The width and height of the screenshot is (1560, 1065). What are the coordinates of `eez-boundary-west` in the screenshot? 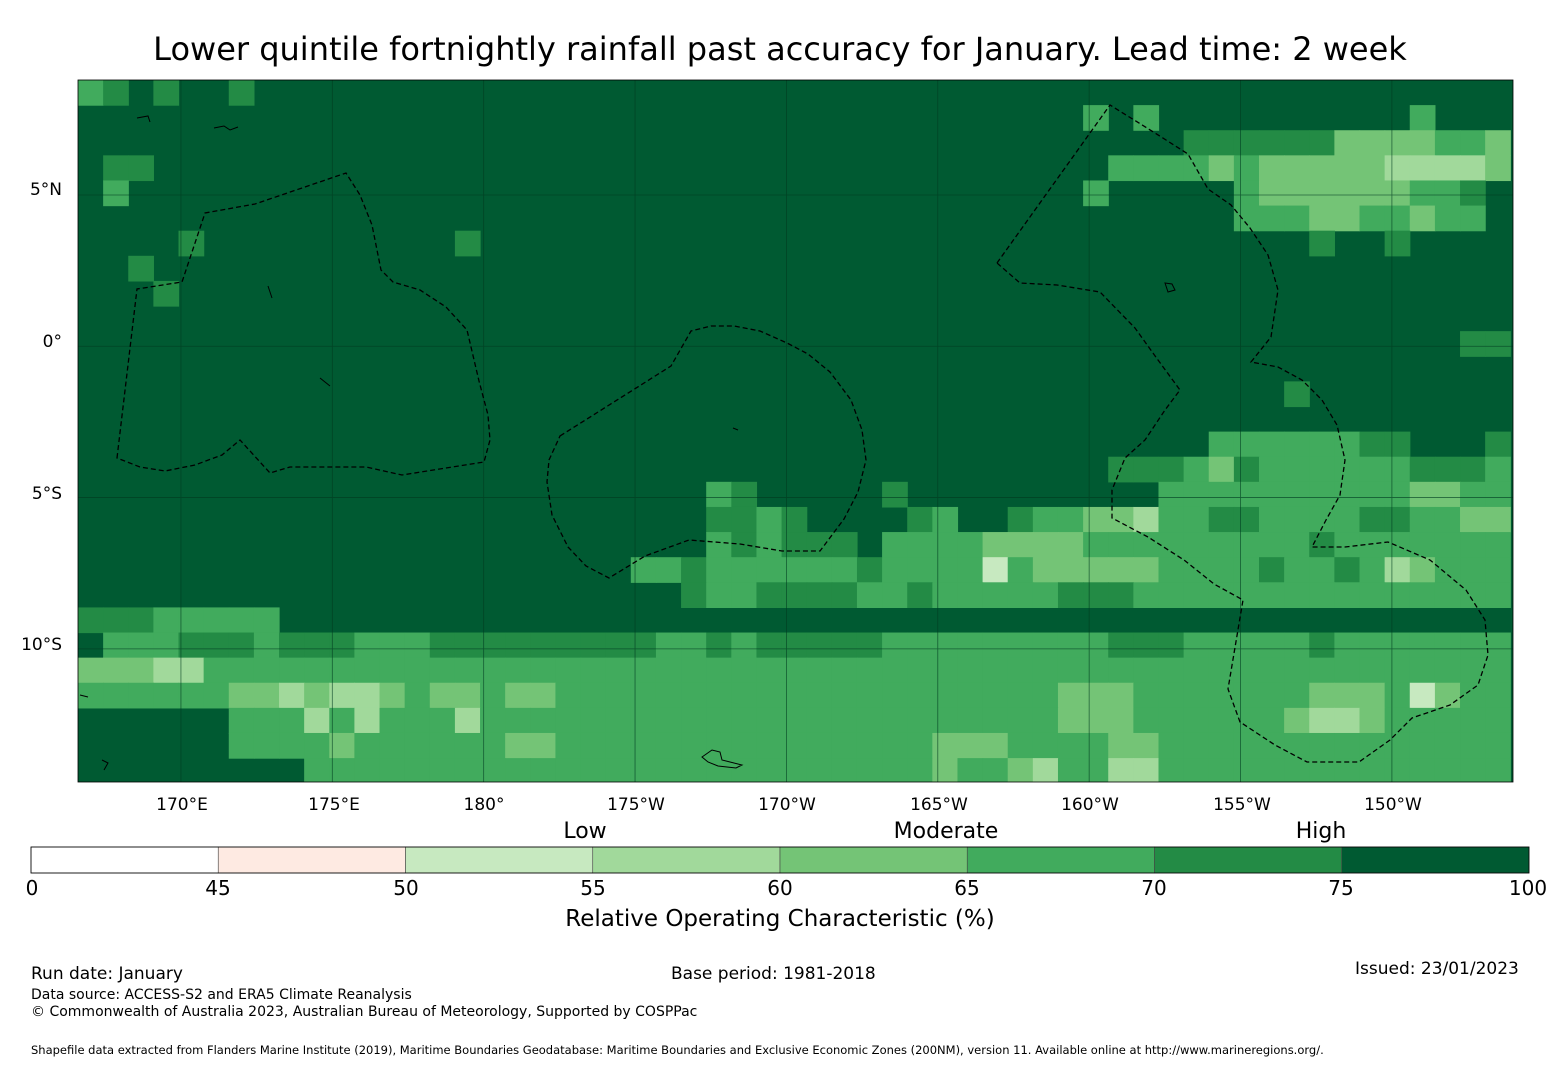 It's located at (303, 324).